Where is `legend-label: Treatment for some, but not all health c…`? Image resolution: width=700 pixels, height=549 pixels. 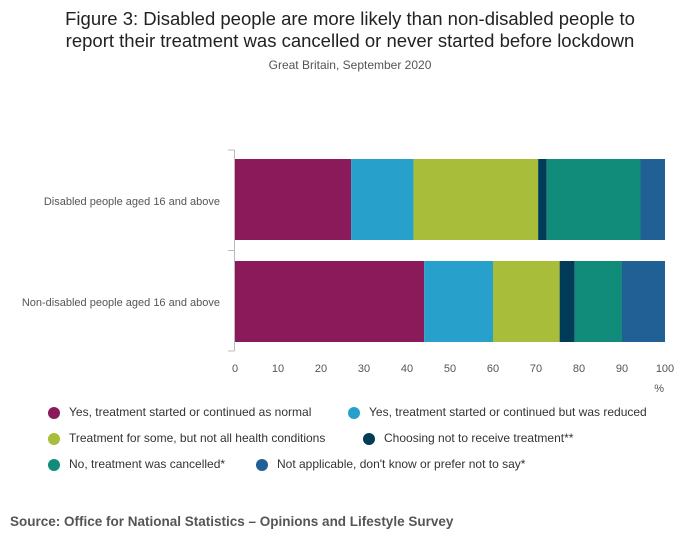
legend-label: Treatment for some, but not all health c… is located at coordinates (197, 438).